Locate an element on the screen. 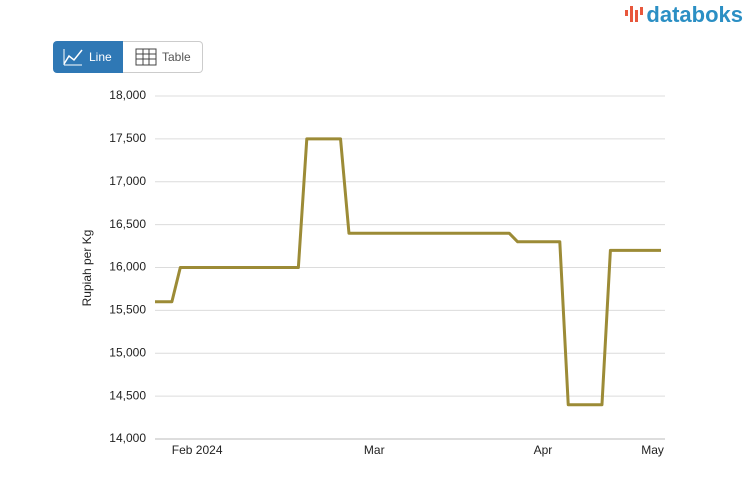 The image size is (753, 498). logo-icon is located at coordinates (634, 14).